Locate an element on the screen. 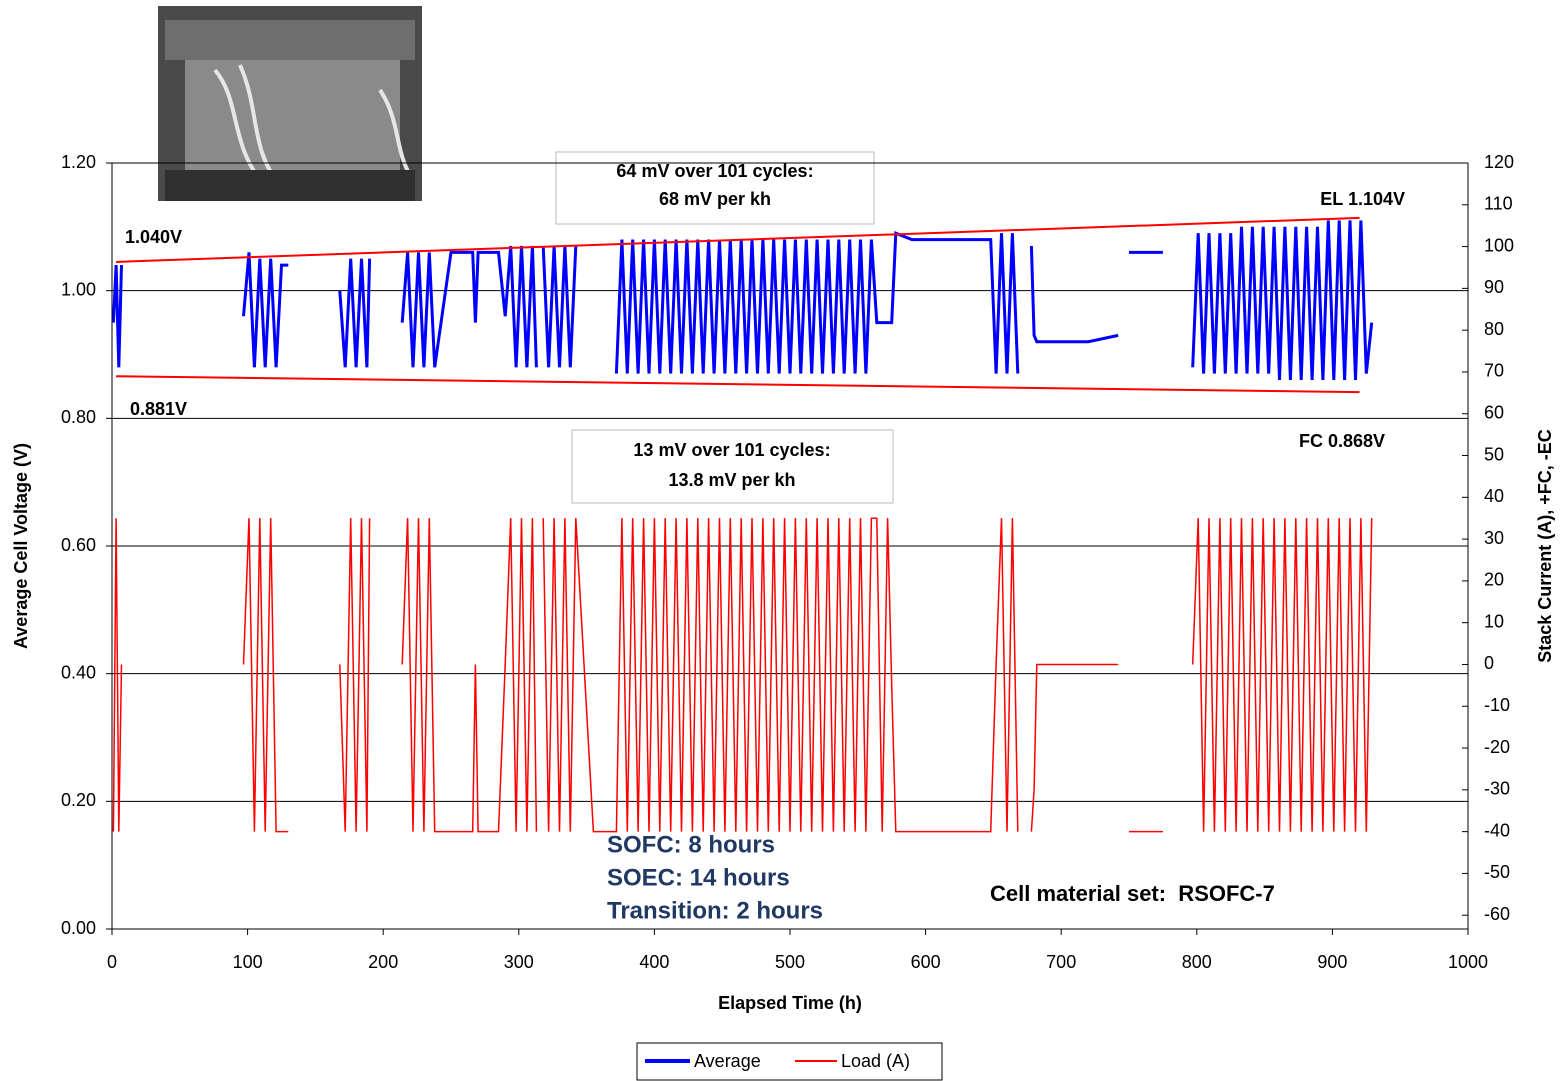  y2-tick-label: -50 is located at coordinates (1497, 872).